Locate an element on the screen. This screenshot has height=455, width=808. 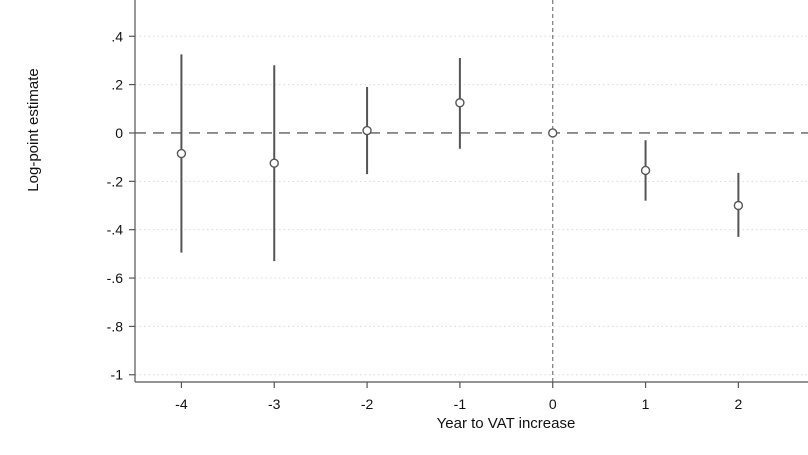
x-tick-label: 2 is located at coordinates (738, 404).